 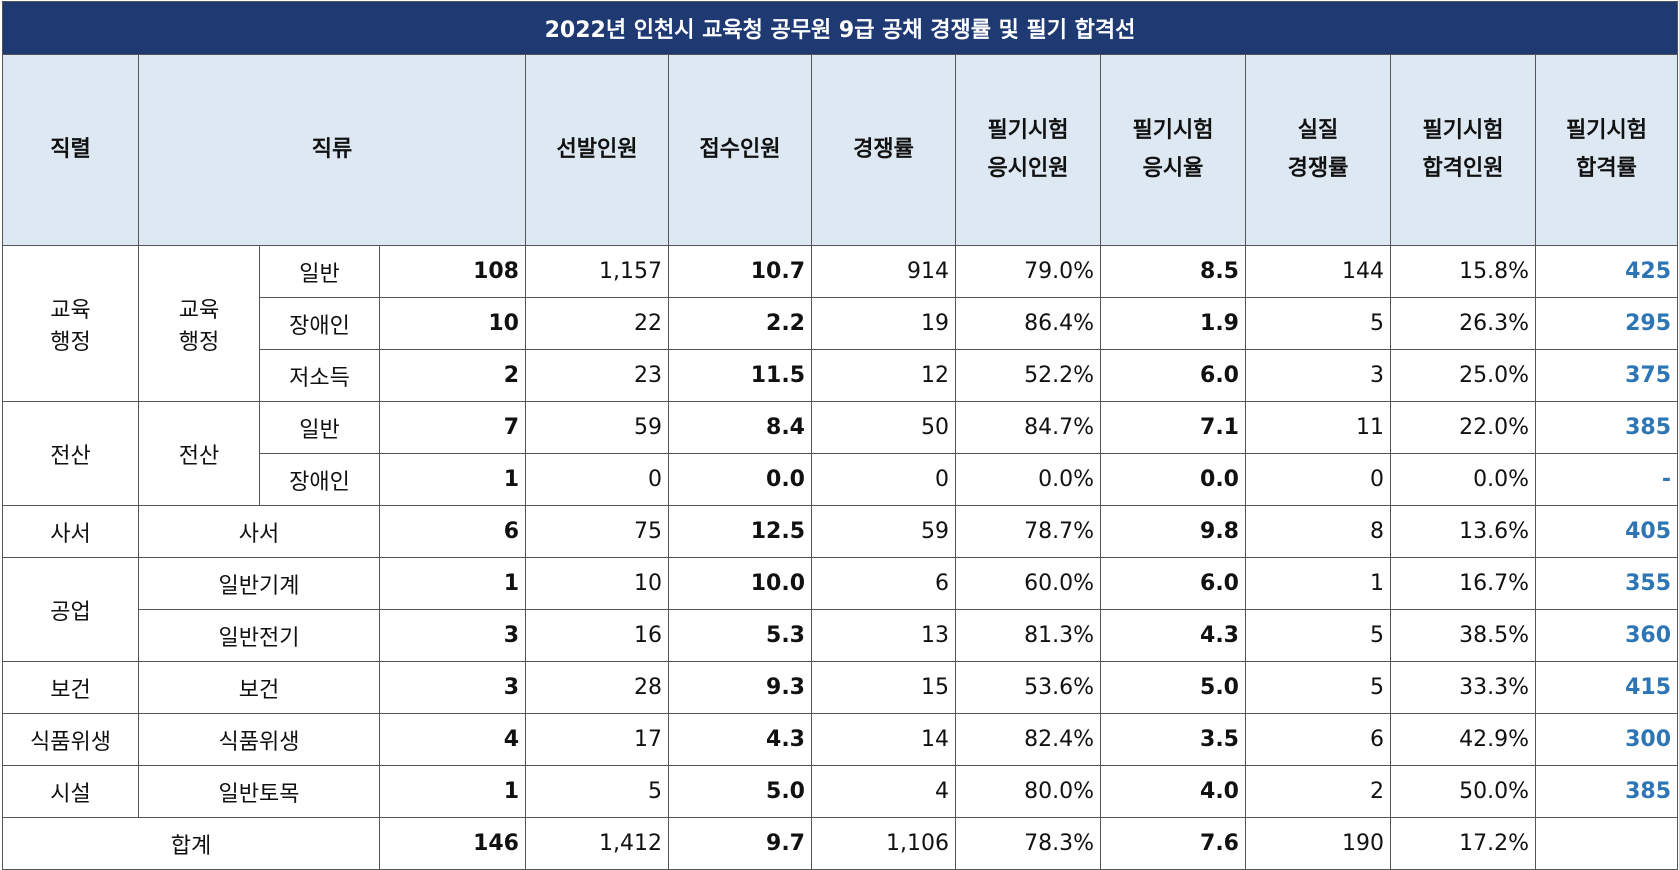 I want to click on cell-line: 응시율, so click(x=1173, y=168).